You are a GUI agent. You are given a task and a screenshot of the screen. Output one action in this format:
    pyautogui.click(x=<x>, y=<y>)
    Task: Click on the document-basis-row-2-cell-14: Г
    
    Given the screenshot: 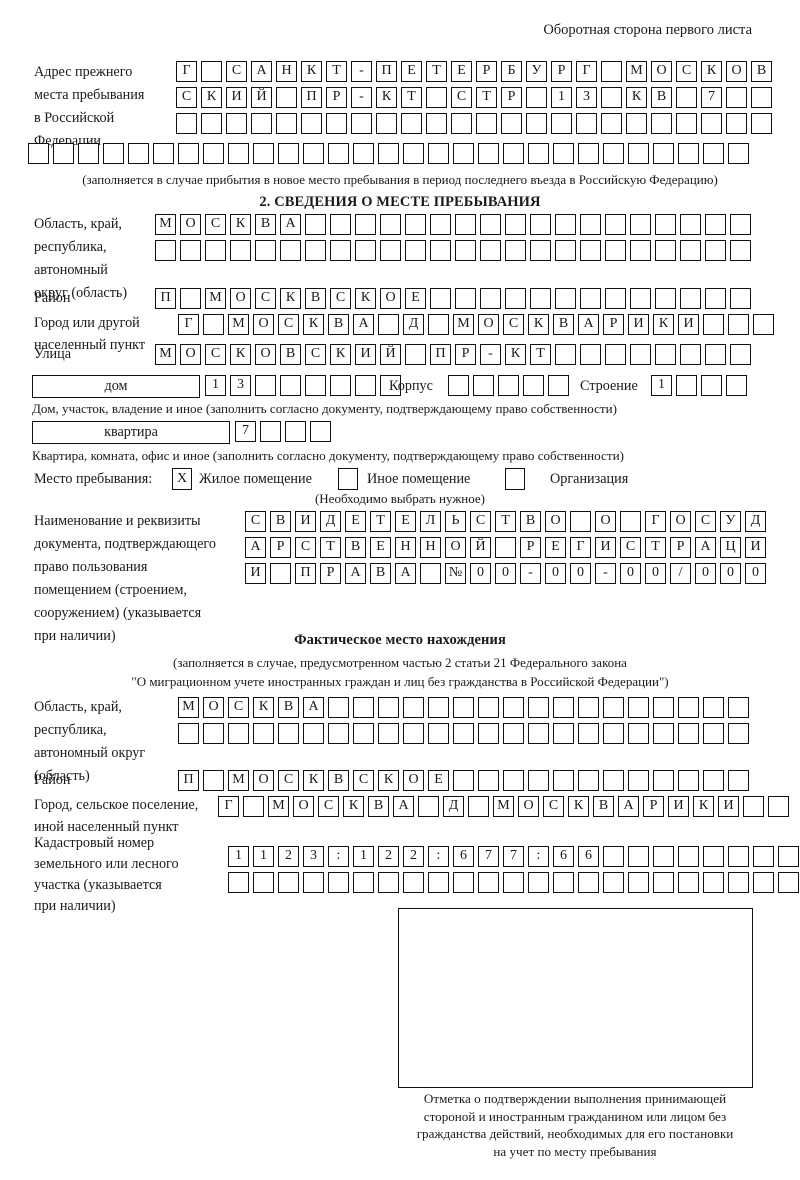 What is the action you would take?
    pyautogui.click(x=580, y=547)
    